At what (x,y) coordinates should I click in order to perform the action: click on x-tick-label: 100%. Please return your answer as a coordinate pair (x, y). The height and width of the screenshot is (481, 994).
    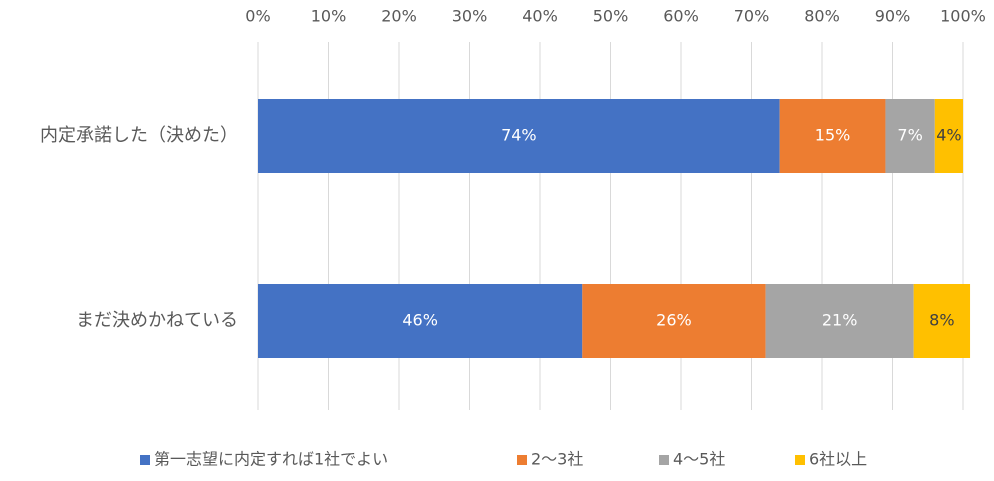
    Looking at the image, I should click on (963, 16).